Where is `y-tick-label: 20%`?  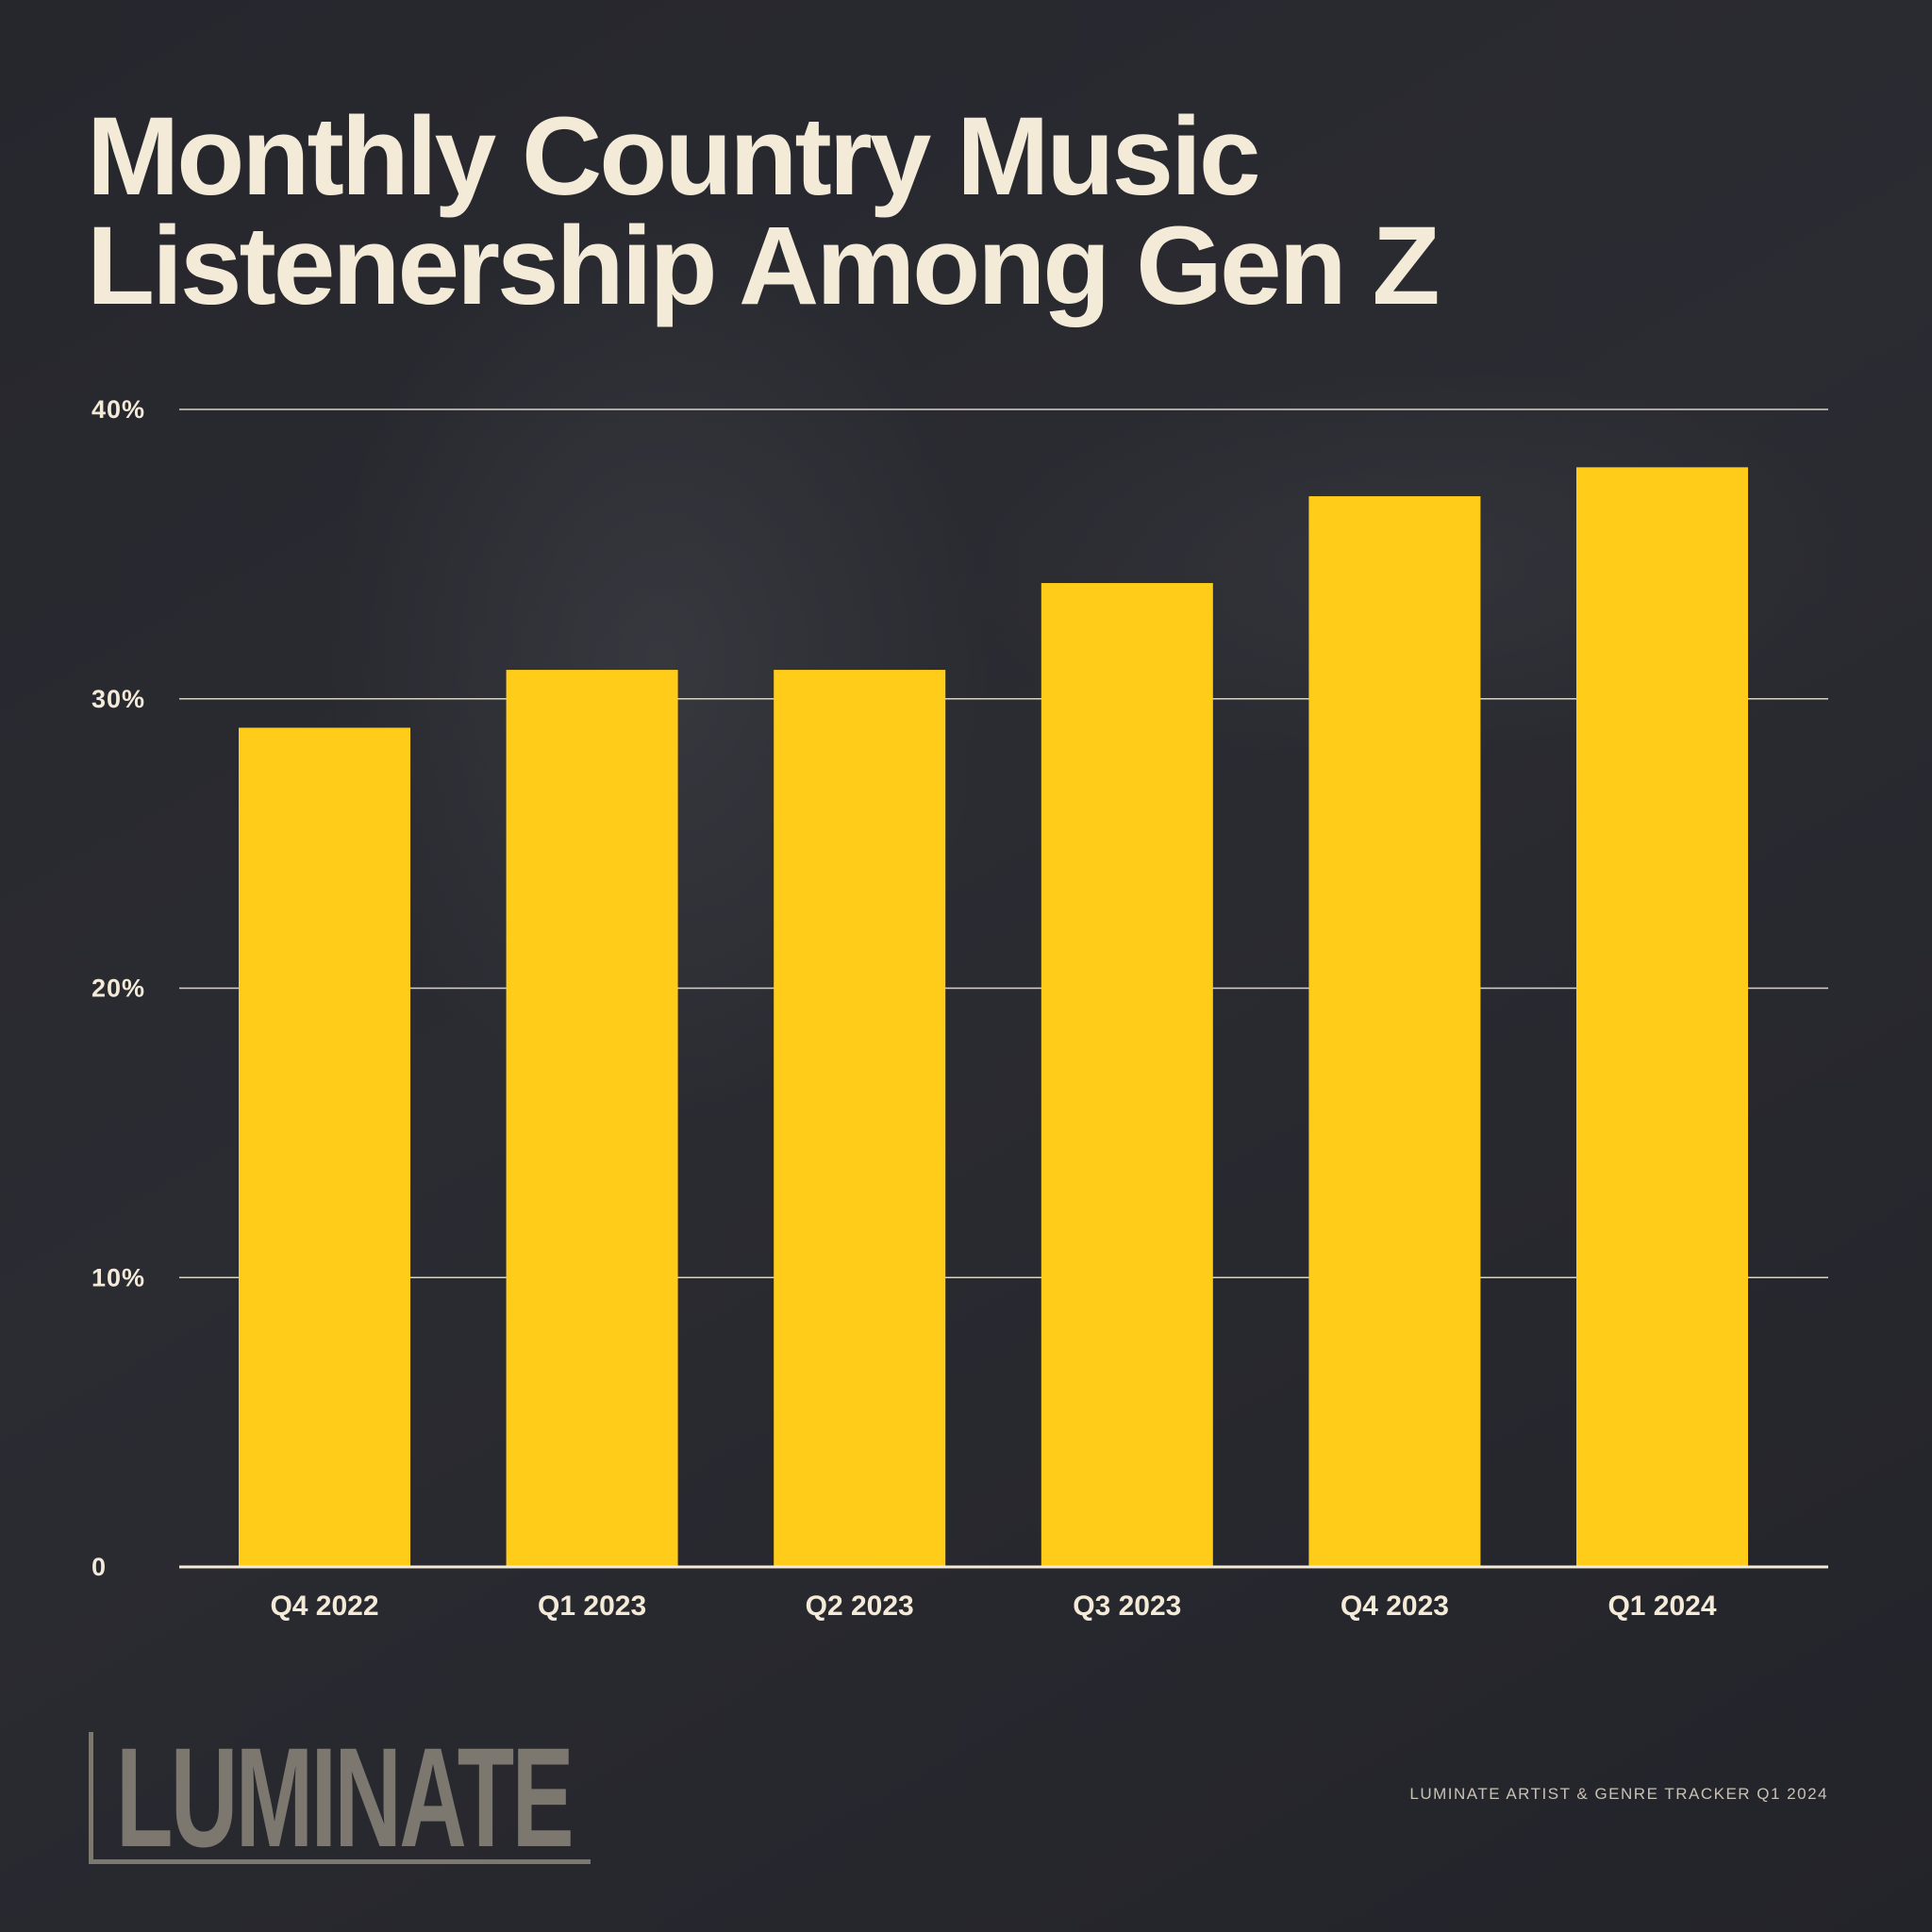
y-tick-label: 20% is located at coordinates (119, 989).